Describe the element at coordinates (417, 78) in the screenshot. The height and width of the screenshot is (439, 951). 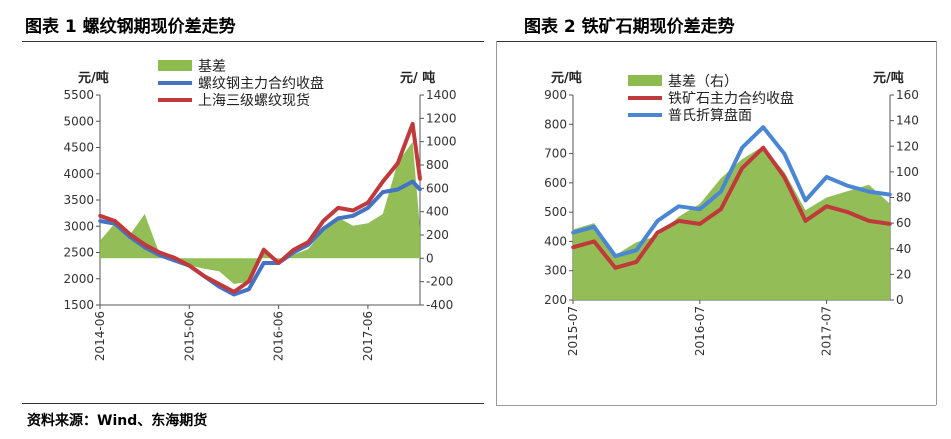
I see `right-unit-label: 元/ 吨` at that location.